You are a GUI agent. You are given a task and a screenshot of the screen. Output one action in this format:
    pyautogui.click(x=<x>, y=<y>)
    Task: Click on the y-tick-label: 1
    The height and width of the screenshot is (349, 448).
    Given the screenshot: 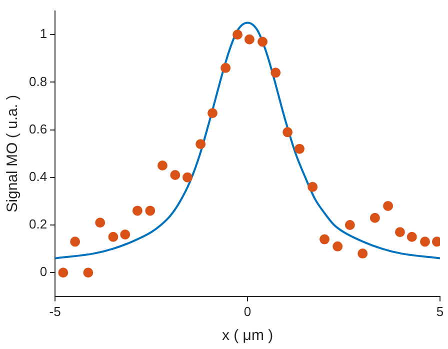 What is the action you would take?
    pyautogui.click(x=44, y=34)
    